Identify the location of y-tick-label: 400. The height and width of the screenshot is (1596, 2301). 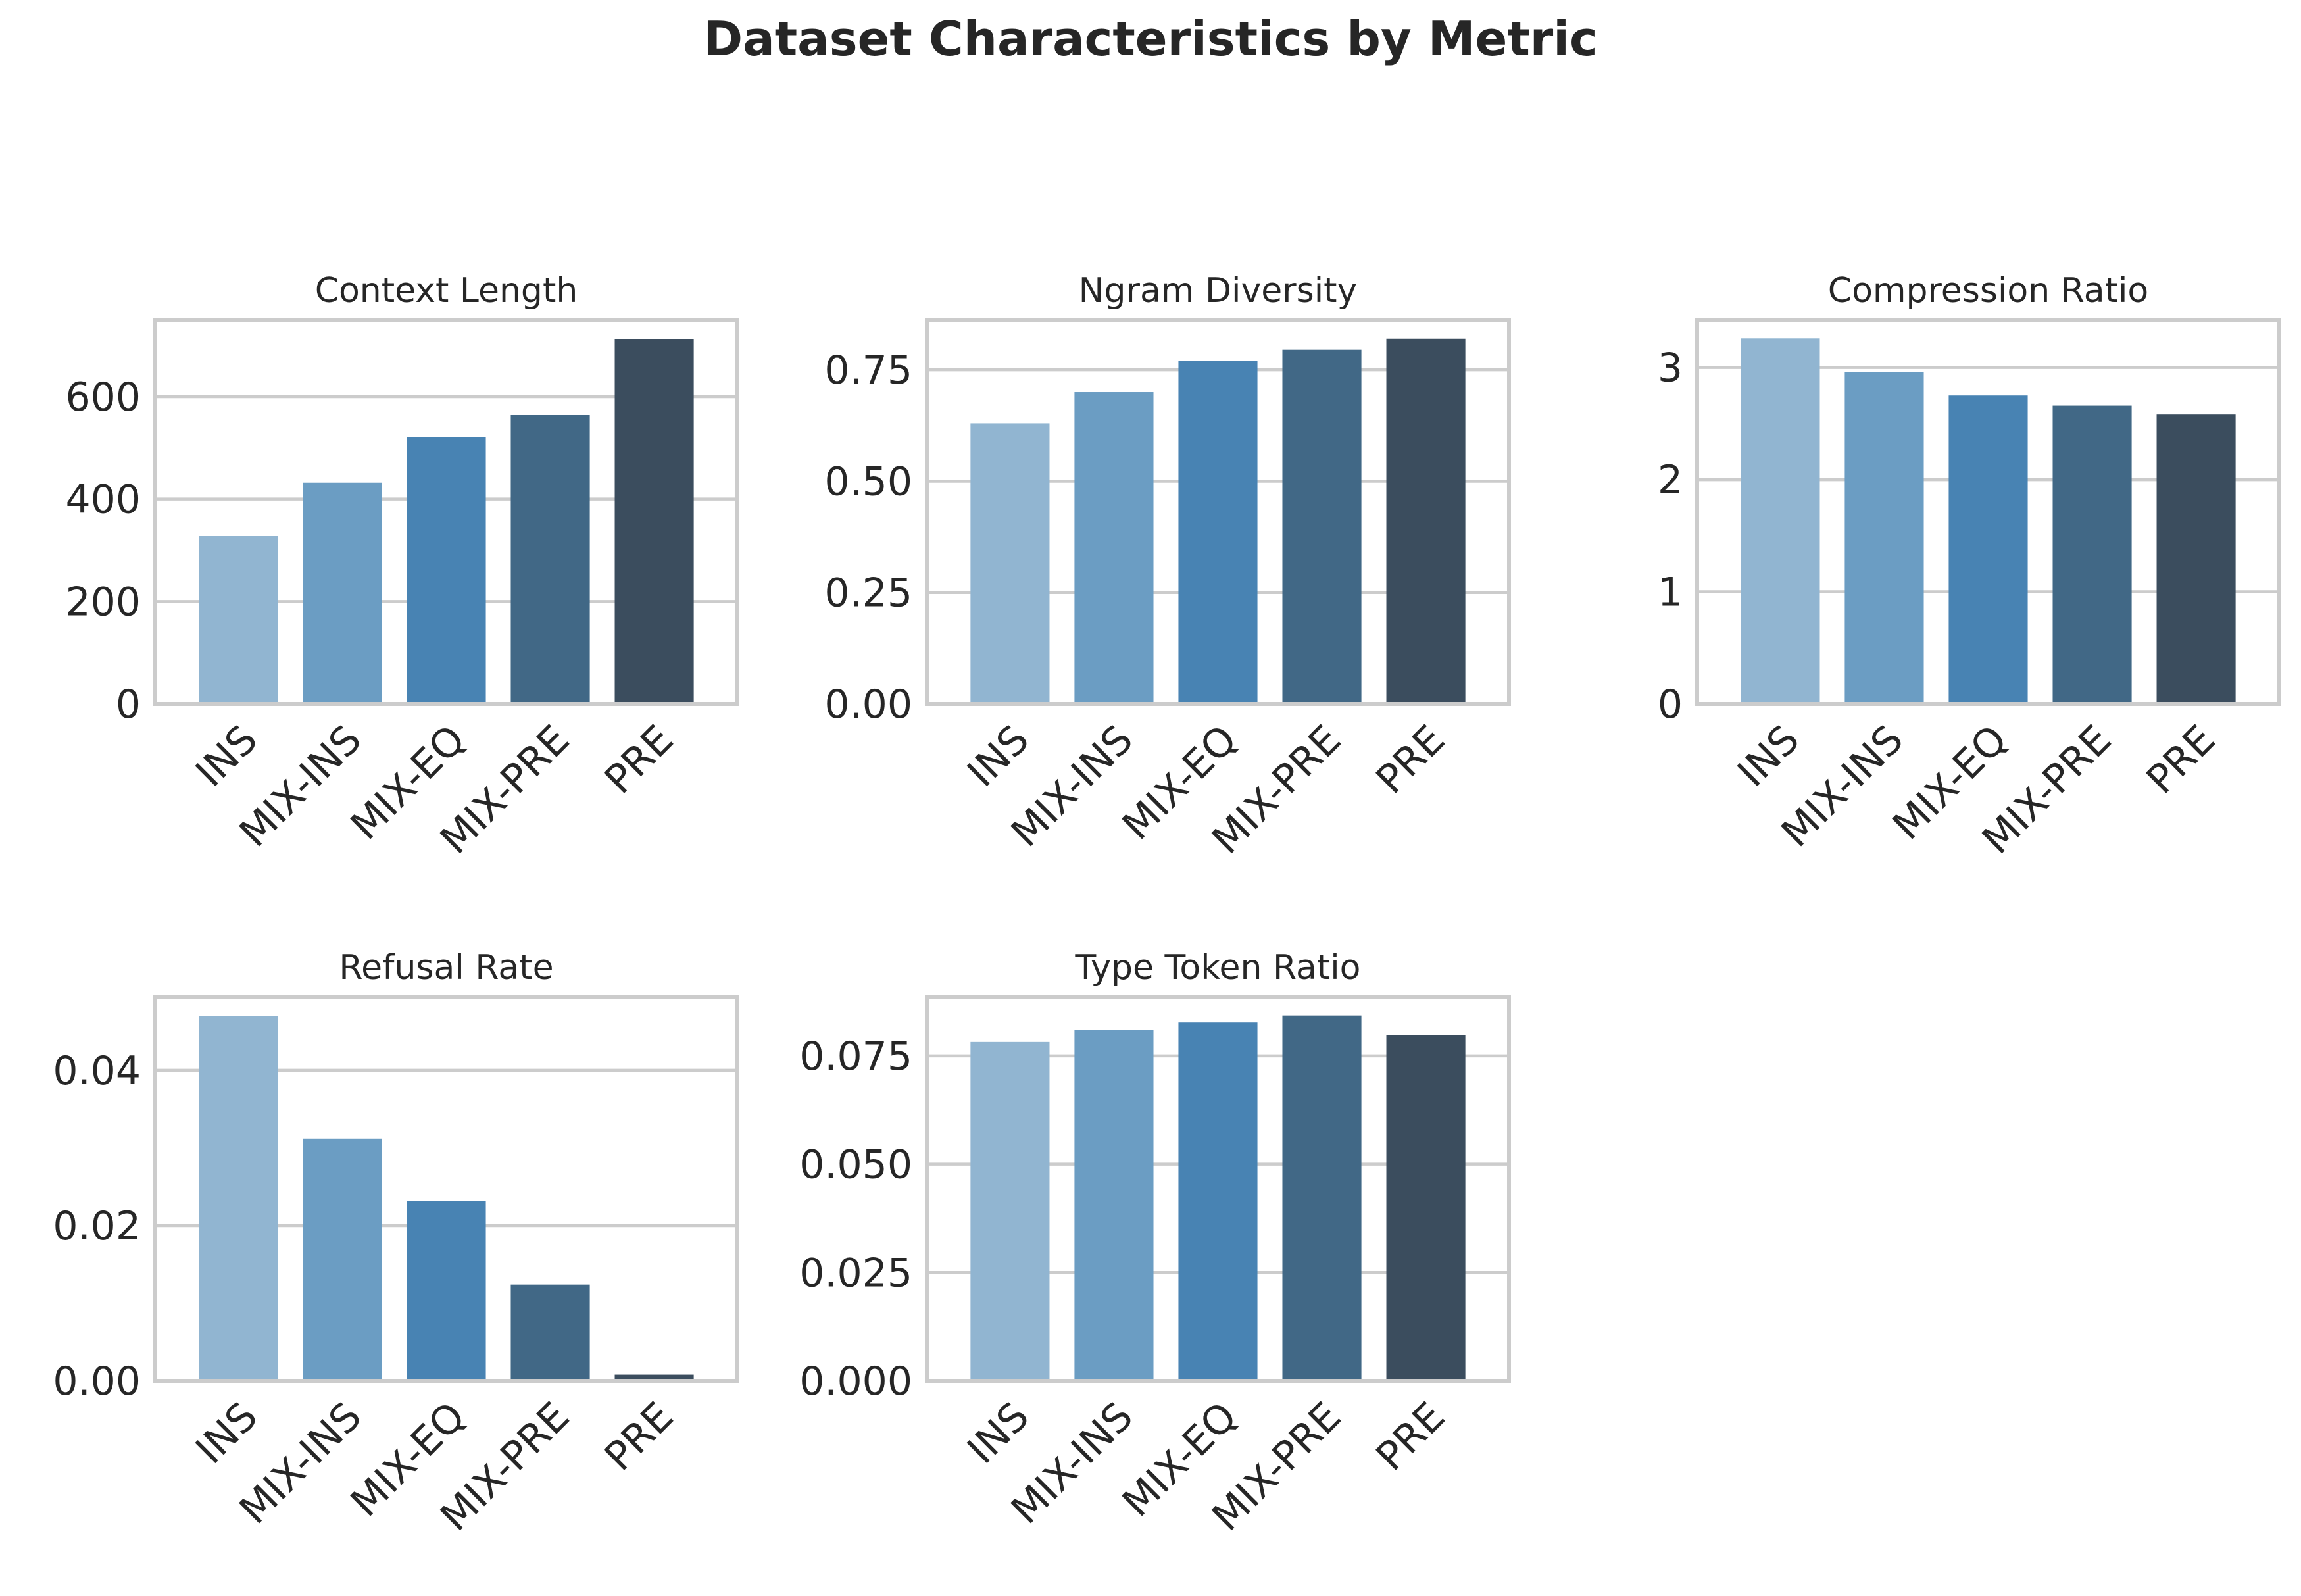
(103, 500).